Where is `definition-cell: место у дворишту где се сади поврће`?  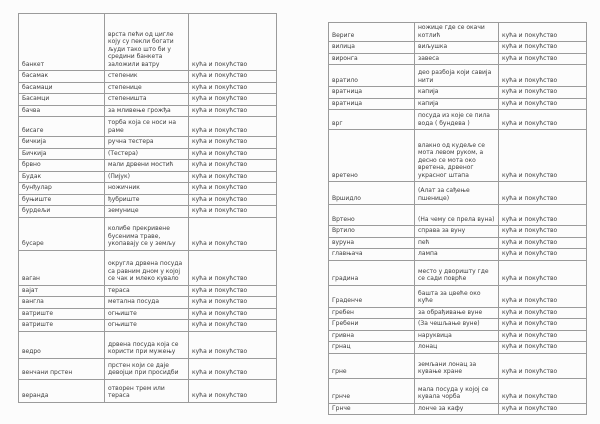 definition-cell: место у дворишту где се сади поврће is located at coordinates (456, 272).